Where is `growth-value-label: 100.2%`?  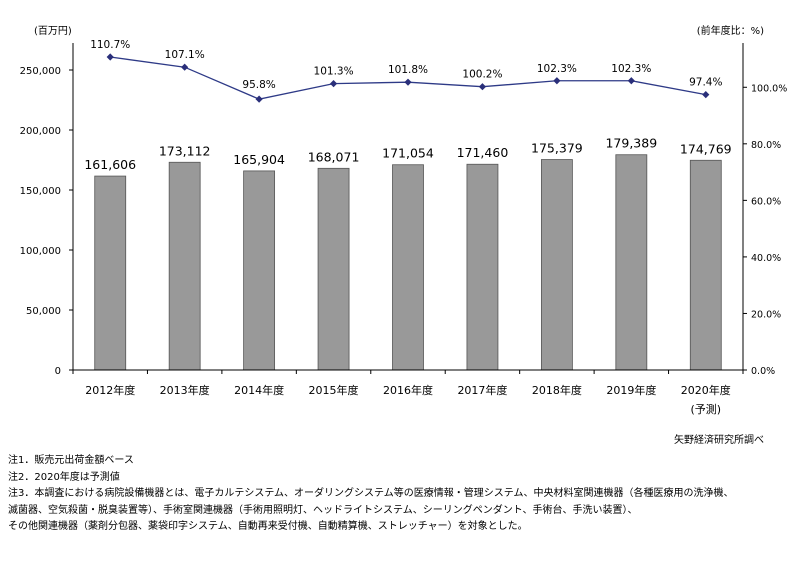
growth-value-label: 100.2% is located at coordinates (482, 75).